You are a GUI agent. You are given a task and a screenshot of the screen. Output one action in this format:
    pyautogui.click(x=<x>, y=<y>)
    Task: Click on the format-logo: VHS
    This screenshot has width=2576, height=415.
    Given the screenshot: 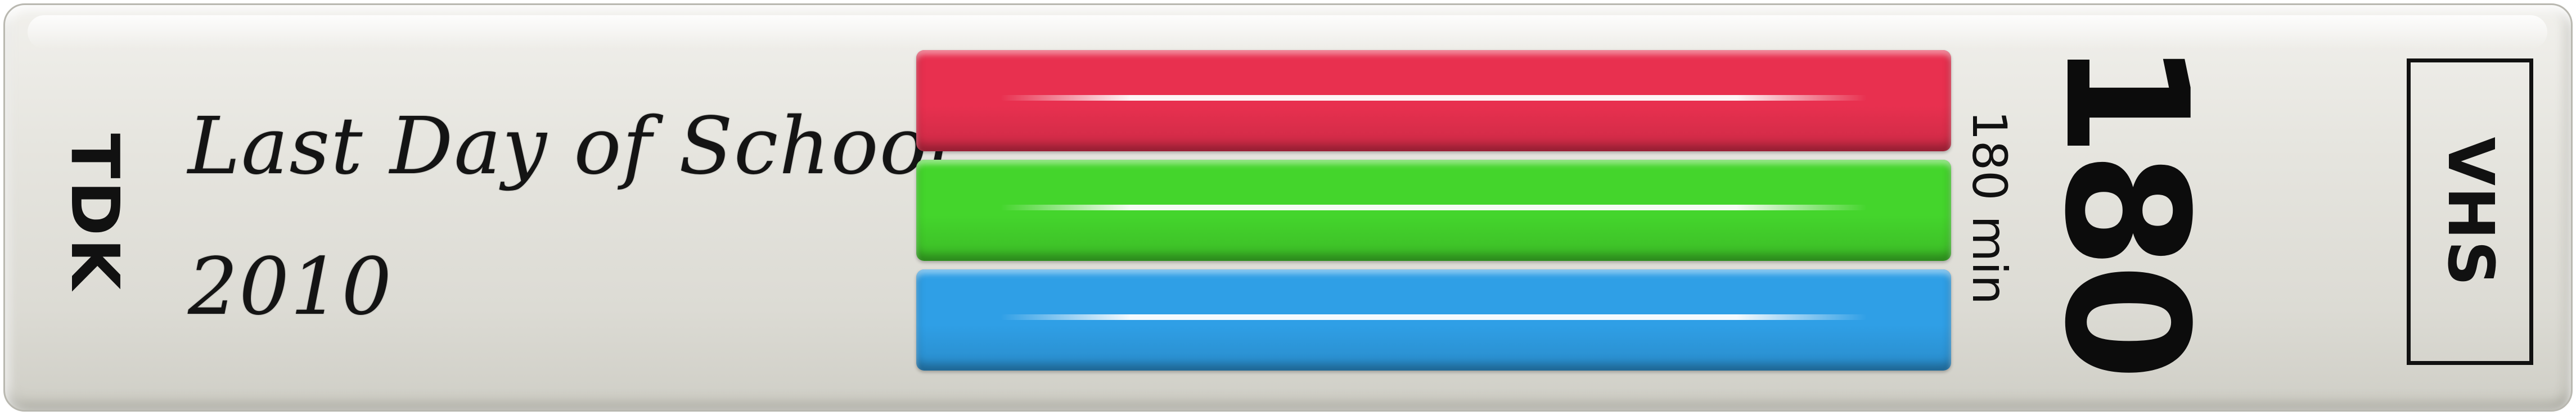 What is the action you would take?
    pyautogui.click(x=2470, y=211)
    